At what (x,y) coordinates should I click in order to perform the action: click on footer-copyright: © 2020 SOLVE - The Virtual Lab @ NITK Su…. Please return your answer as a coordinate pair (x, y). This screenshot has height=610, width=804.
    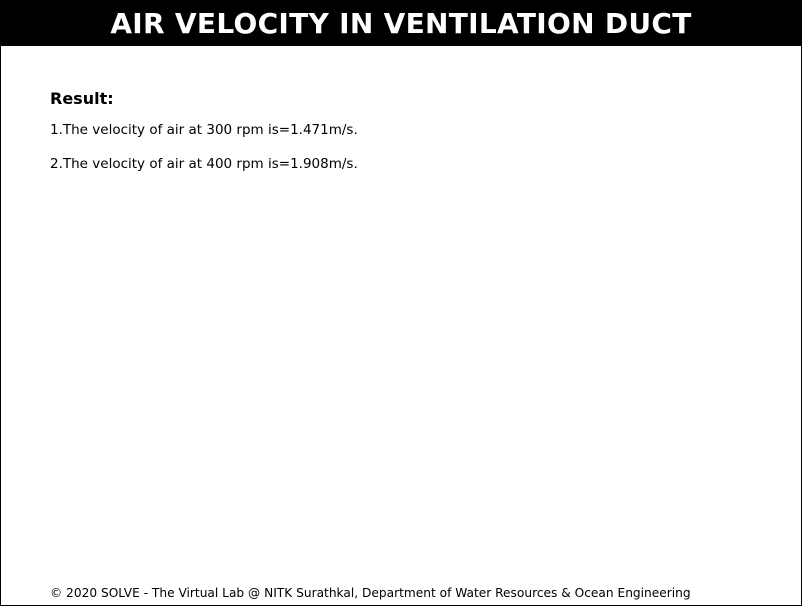
    Looking at the image, I should click on (370, 593).